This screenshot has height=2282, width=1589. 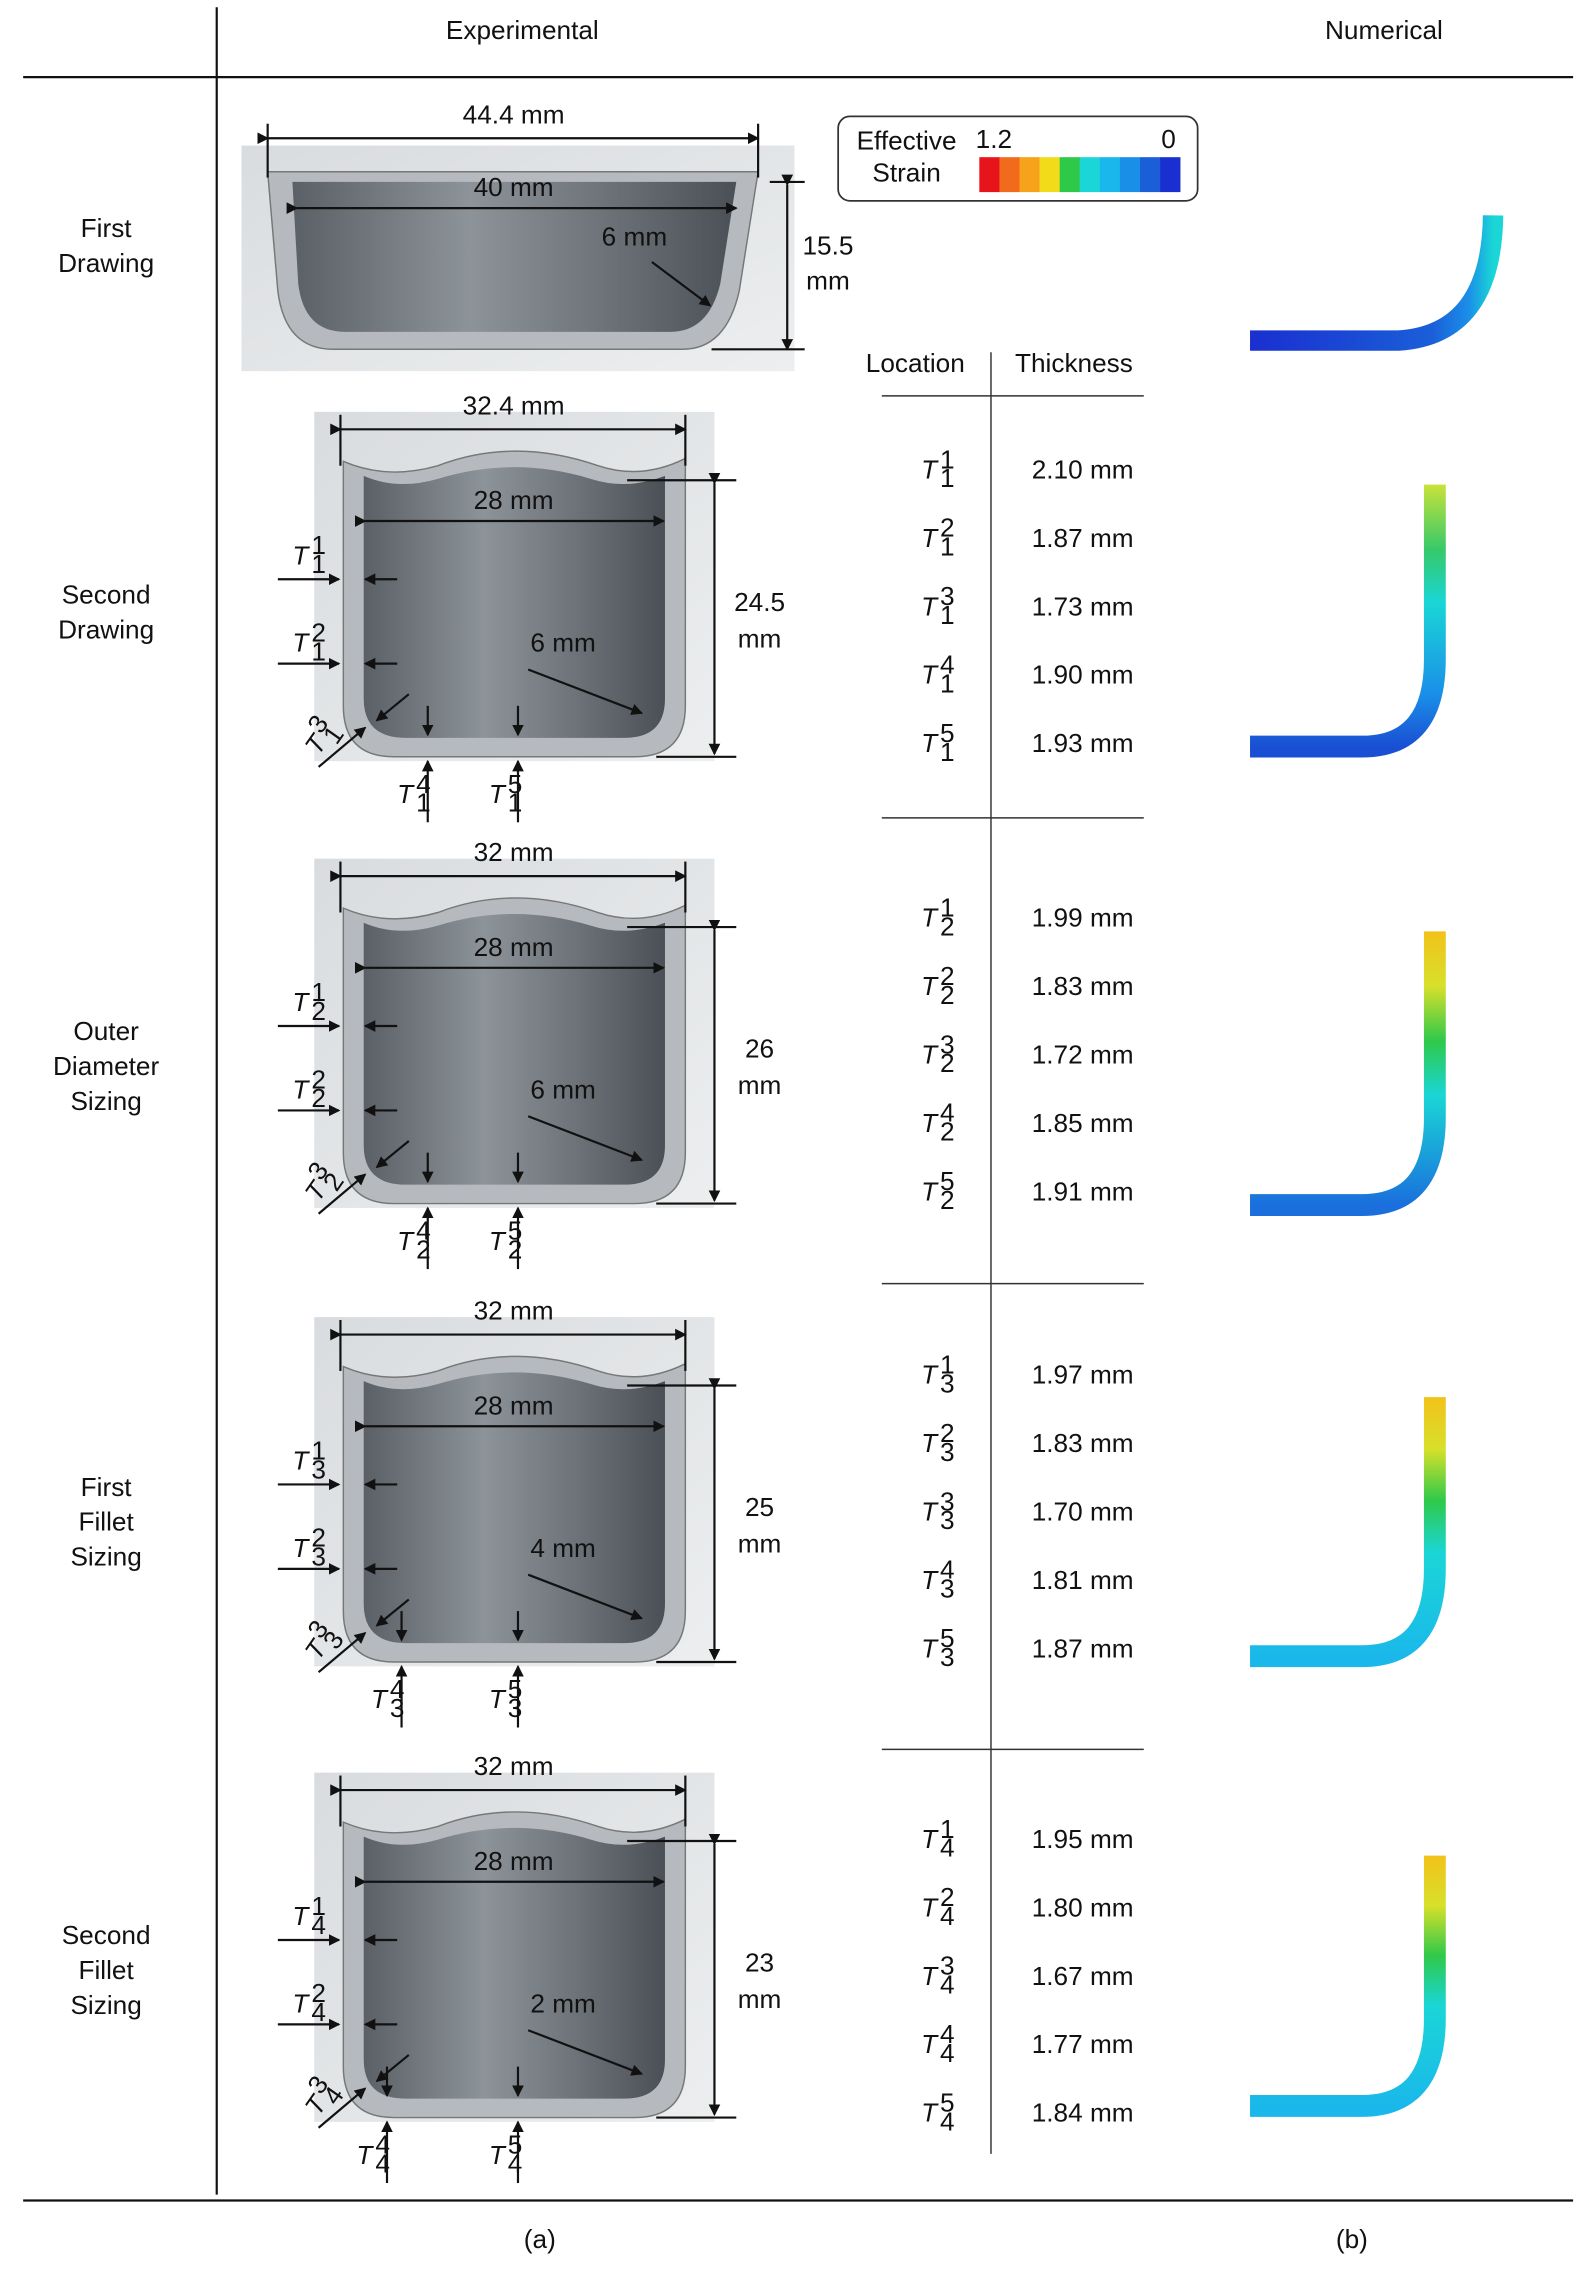 What do you see at coordinates (308, 1001) in the screenshot?
I see `location-label: T 12` at bounding box center [308, 1001].